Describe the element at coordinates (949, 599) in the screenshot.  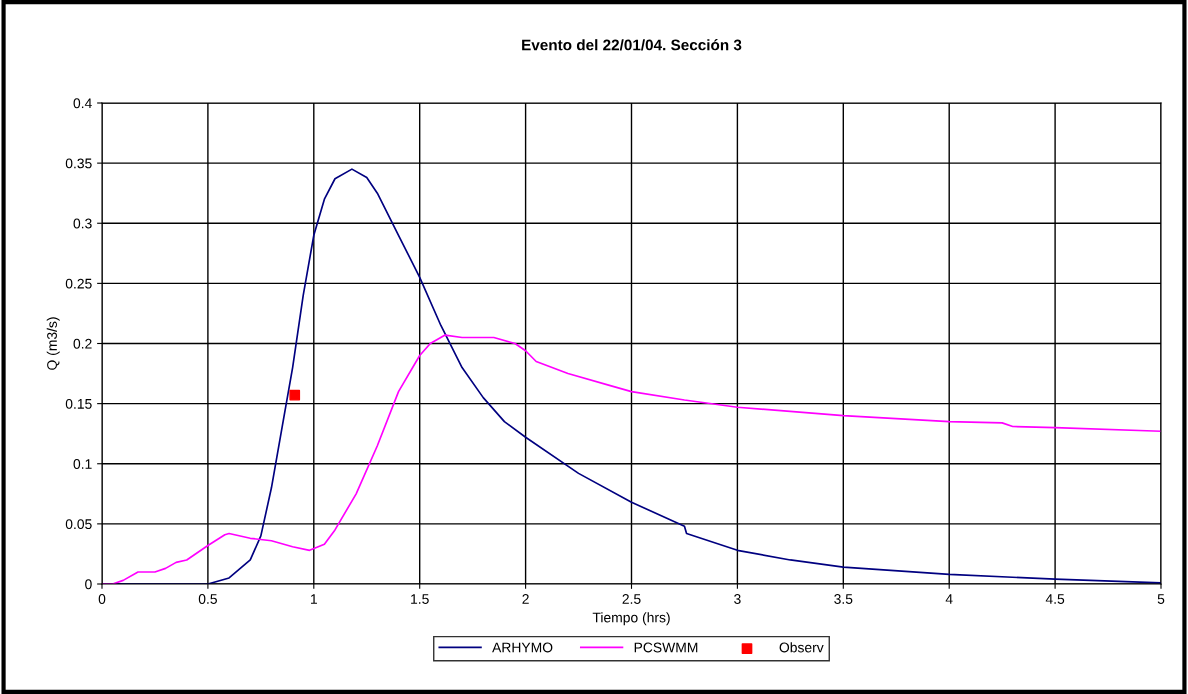
I see `x-tick-label: 4` at that location.